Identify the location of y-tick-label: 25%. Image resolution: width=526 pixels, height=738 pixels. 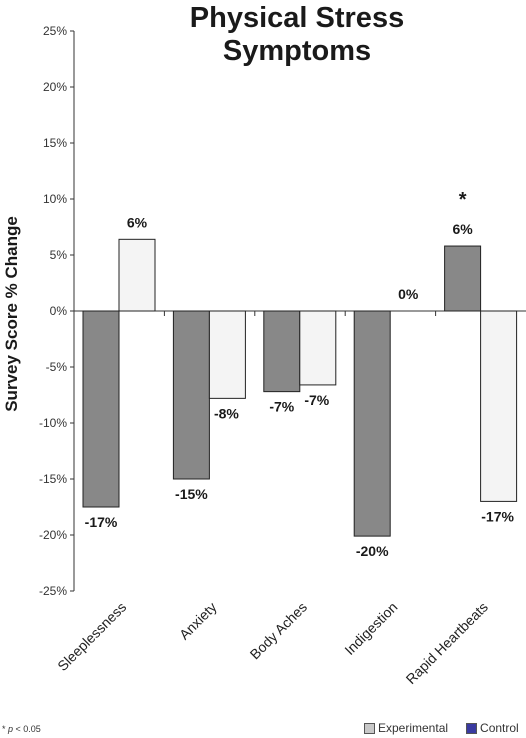
(55, 31).